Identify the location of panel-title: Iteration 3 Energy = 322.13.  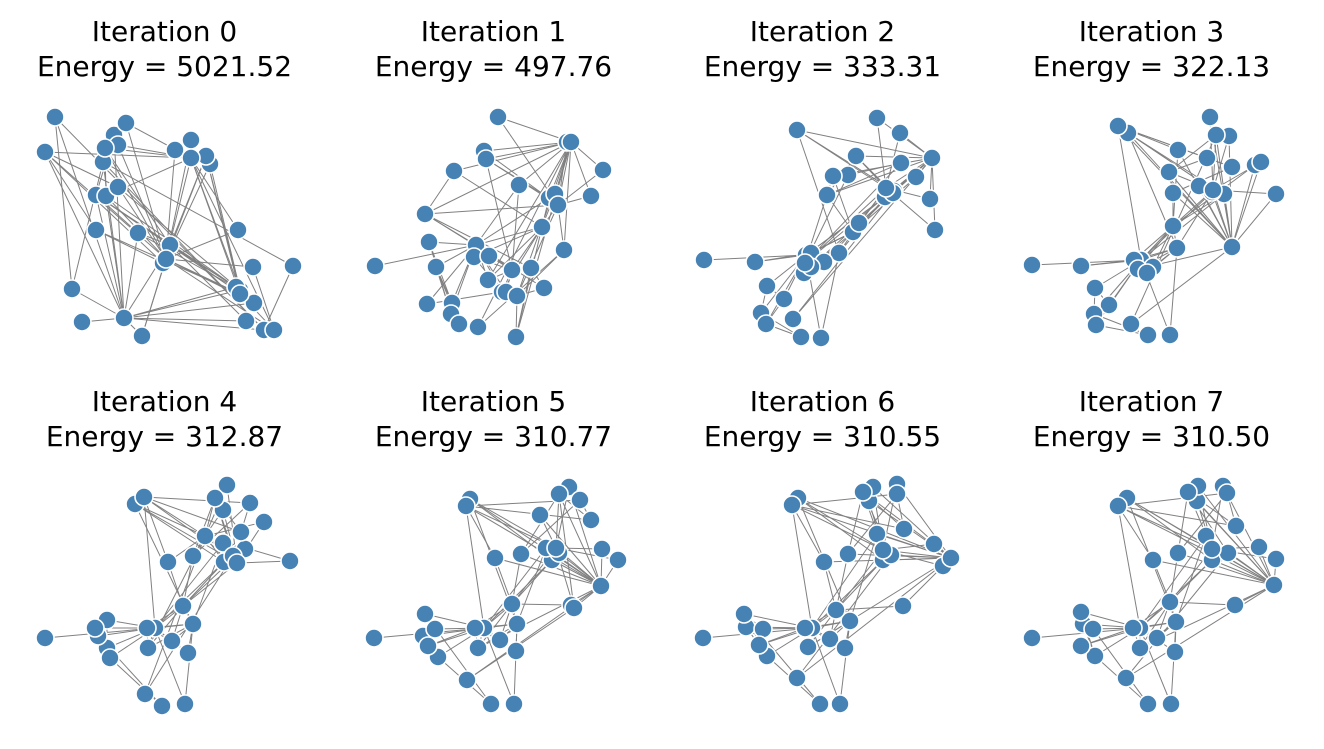
(1151, 49).